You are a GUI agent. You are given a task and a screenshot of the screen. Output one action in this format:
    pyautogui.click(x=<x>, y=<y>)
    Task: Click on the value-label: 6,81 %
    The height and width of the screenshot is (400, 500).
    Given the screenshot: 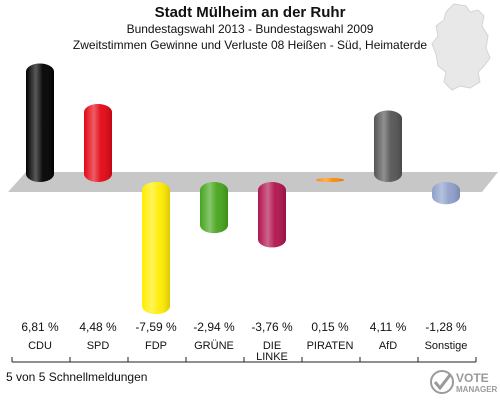 What is the action you would take?
    pyautogui.click(x=40, y=327)
    